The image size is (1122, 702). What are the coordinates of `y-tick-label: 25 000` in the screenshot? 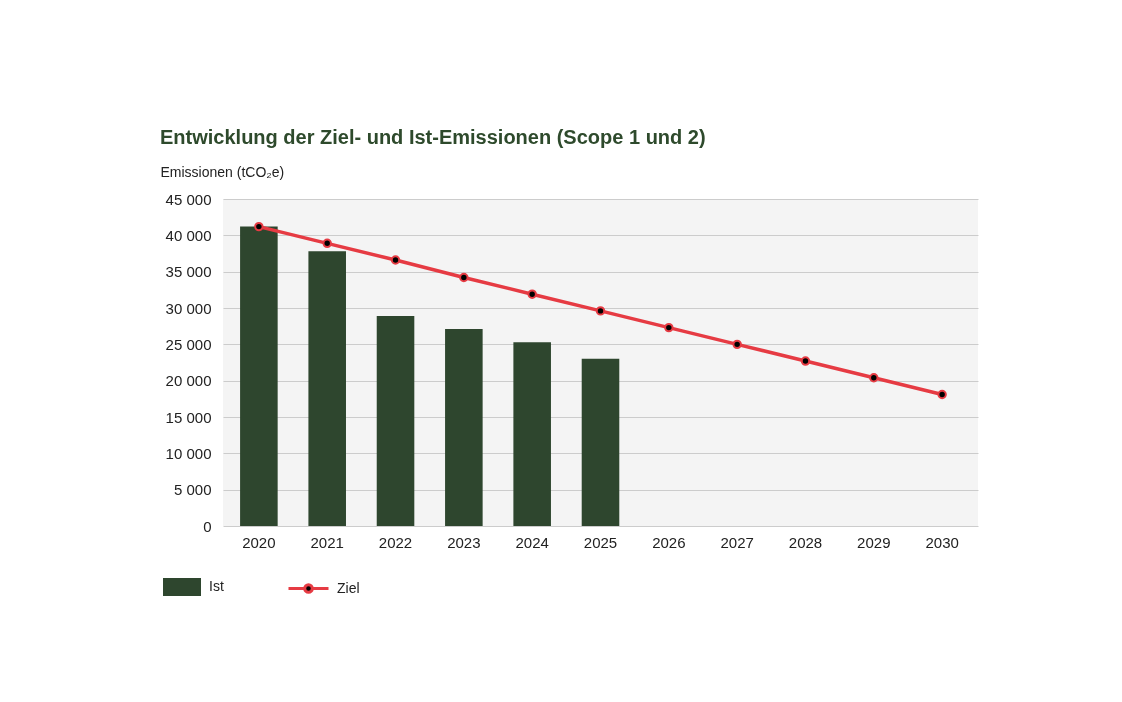 It's located at (188, 344).